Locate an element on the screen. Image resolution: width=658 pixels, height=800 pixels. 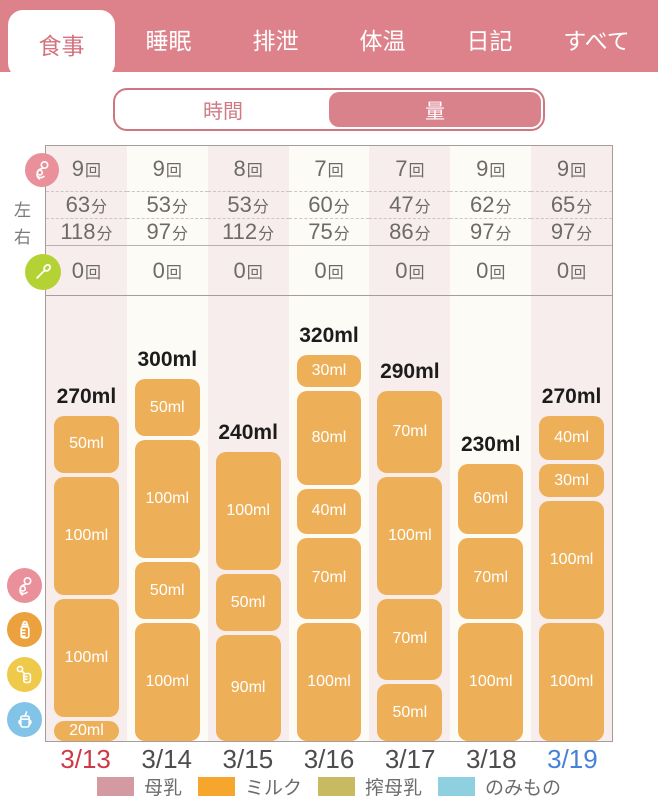
stat-left-minutes-value: 65 is located at coordinates (563, 204).